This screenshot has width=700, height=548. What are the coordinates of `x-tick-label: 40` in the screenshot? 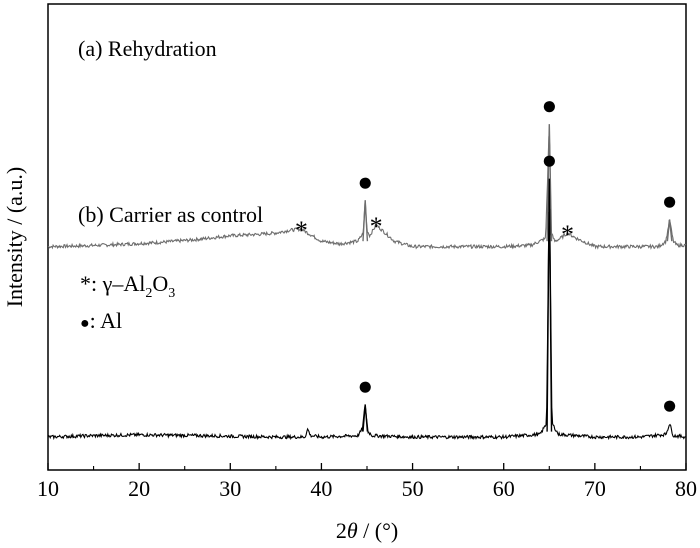 It's located at (321, 488).